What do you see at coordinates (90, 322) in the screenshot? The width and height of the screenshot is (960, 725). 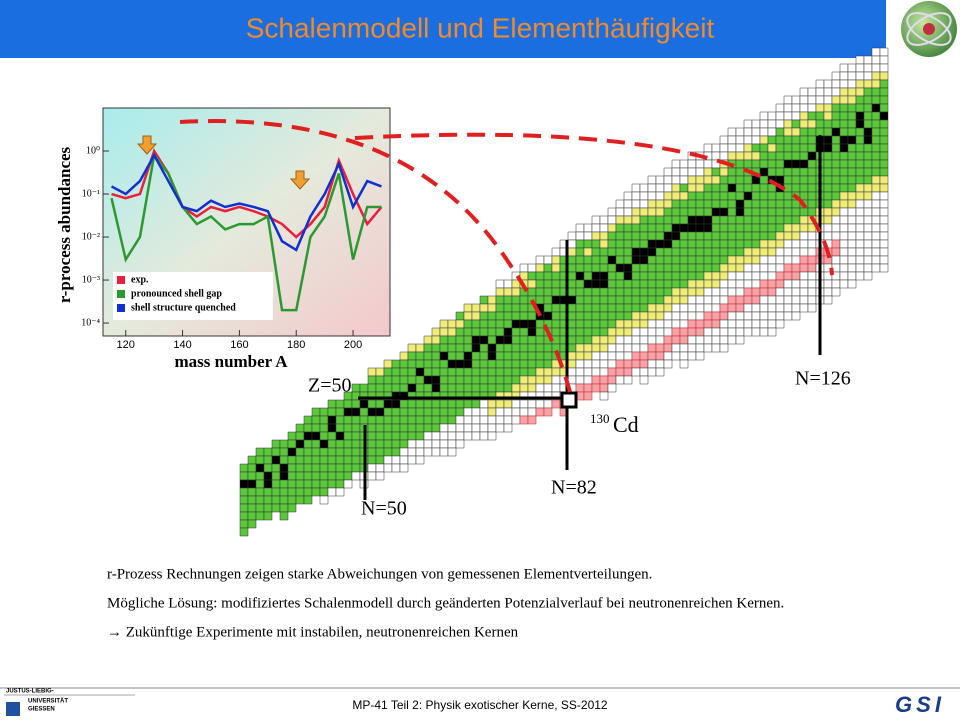 I see `y-tick-label: 10⁻⁴` at bounding box center [90, 322].